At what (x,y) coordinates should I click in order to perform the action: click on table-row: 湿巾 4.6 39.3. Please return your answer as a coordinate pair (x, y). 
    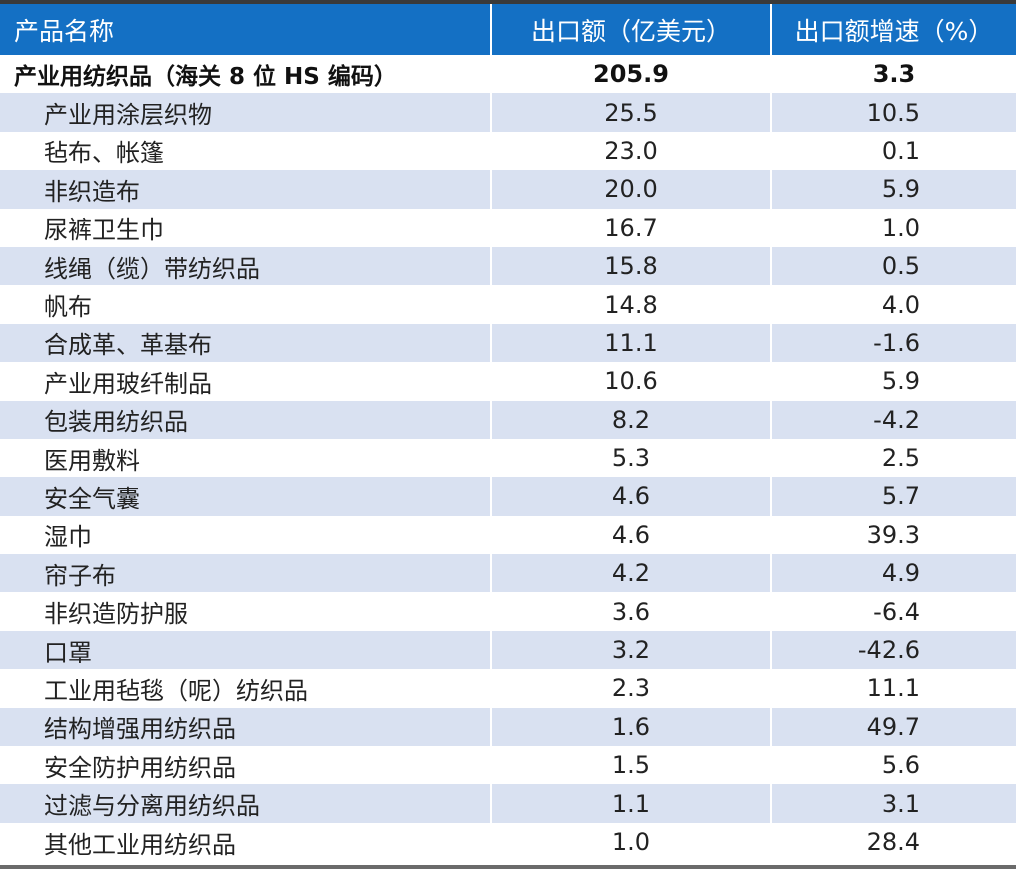
    Looking at the image, I should click on (508, 535).